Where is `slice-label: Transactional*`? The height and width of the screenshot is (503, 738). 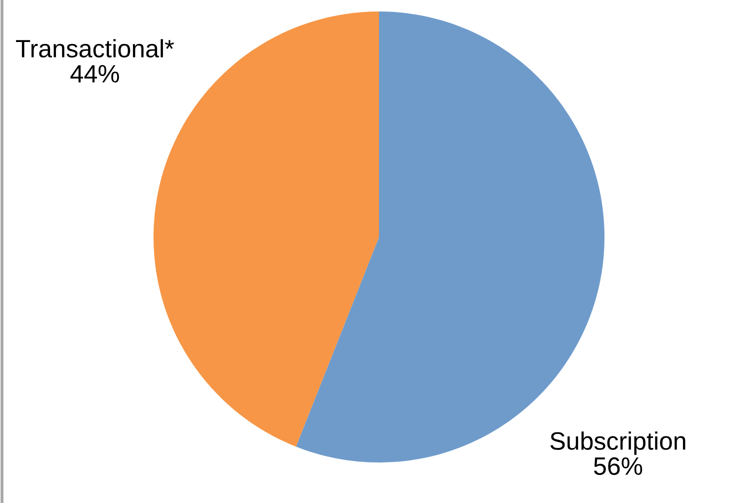
slice-label: Transactional* is located at coordinates (95, 48).